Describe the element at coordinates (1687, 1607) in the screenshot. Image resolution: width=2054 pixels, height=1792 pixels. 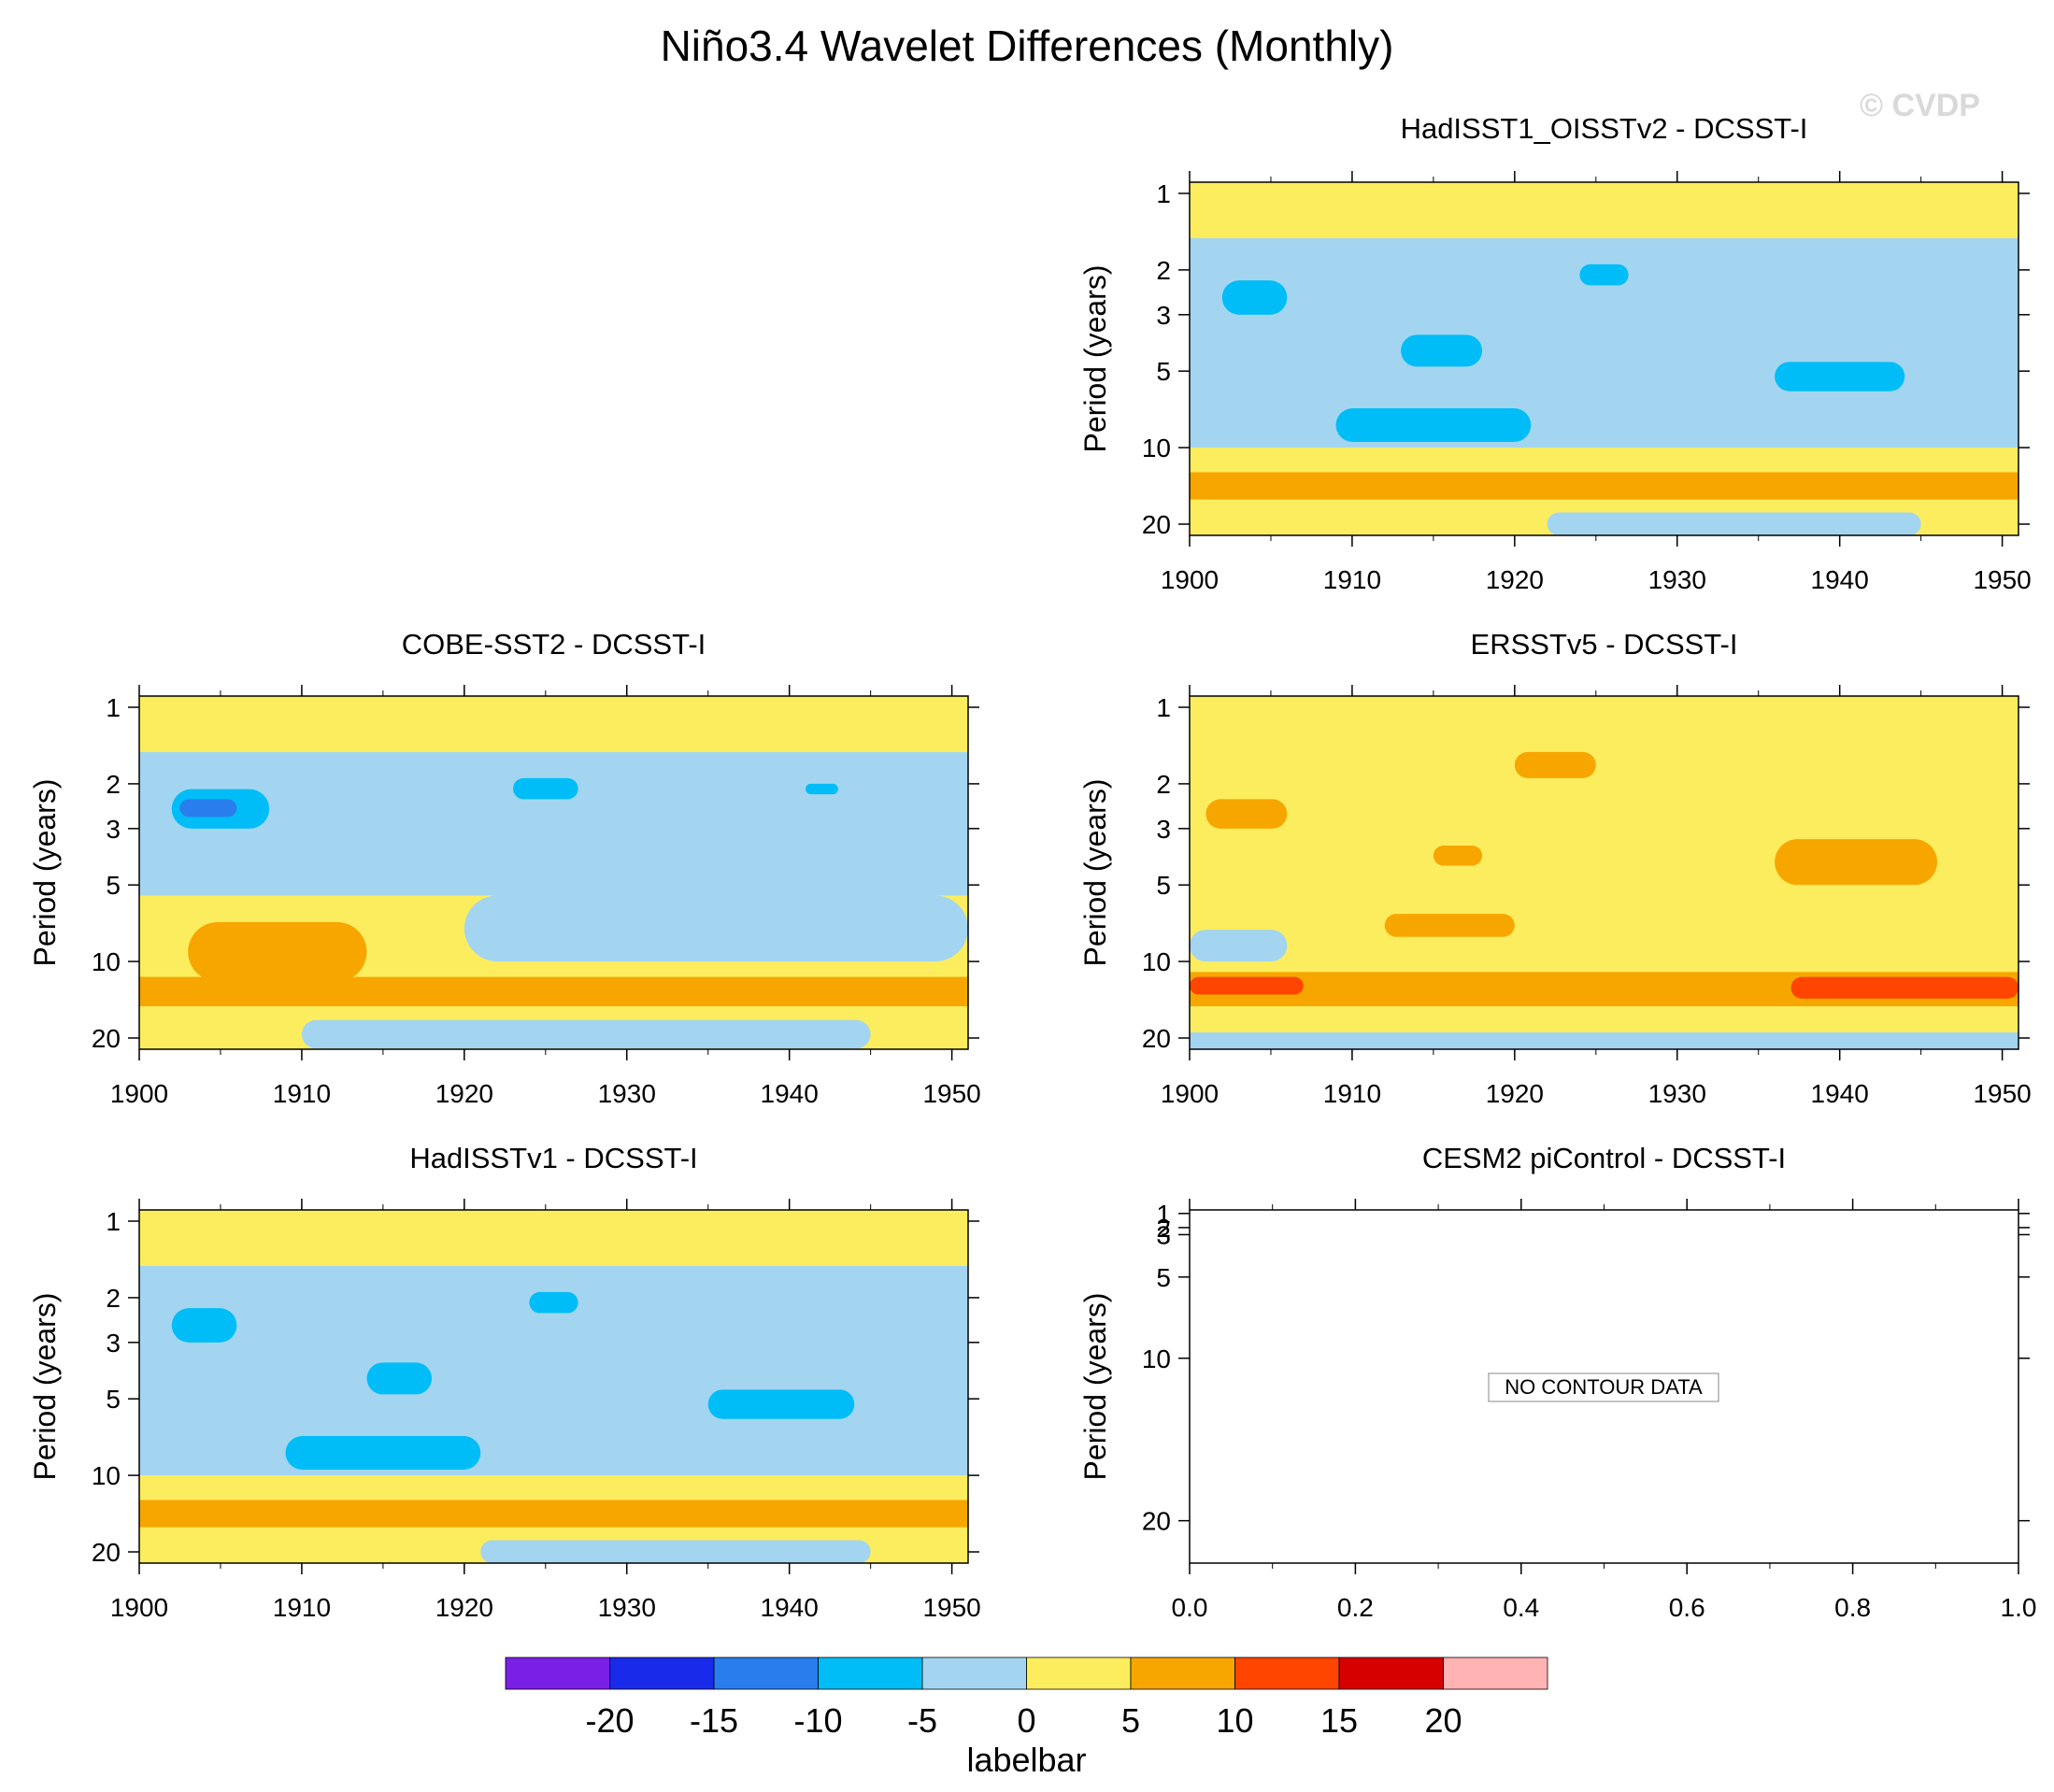
I see `x-tick-label: 0.6` at that location.